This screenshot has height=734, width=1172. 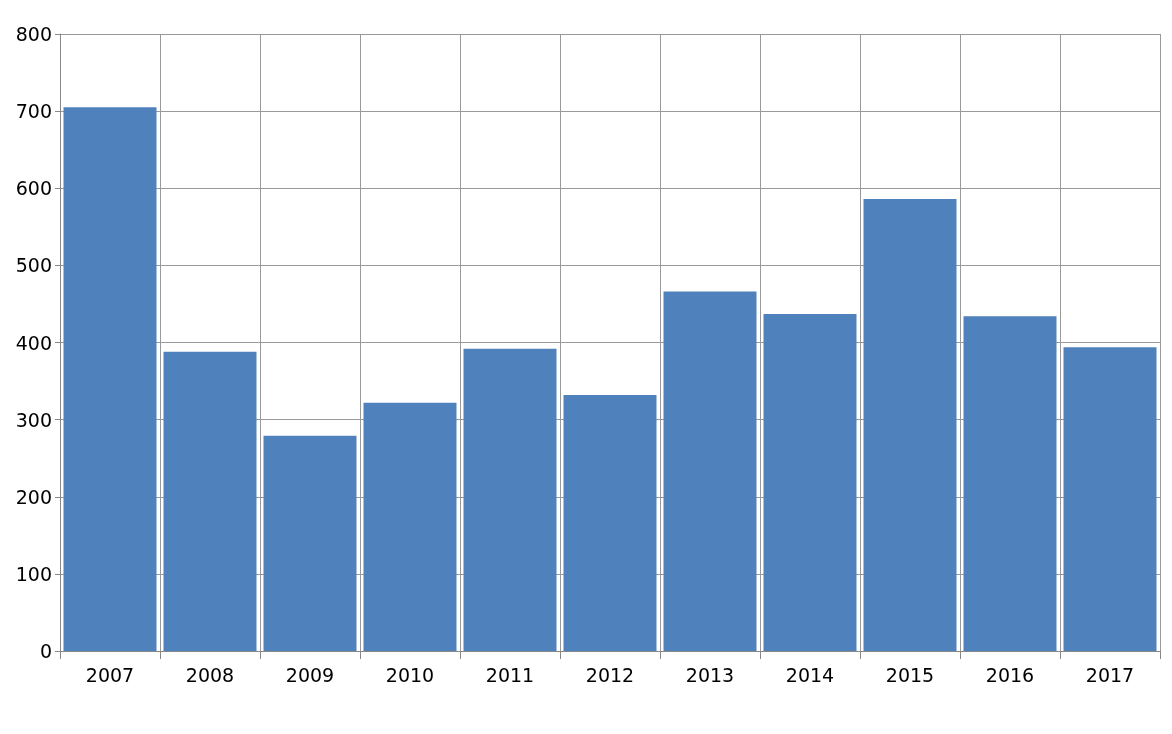 I want to click on y-tick-label: 700, so click(x=33, y=111).